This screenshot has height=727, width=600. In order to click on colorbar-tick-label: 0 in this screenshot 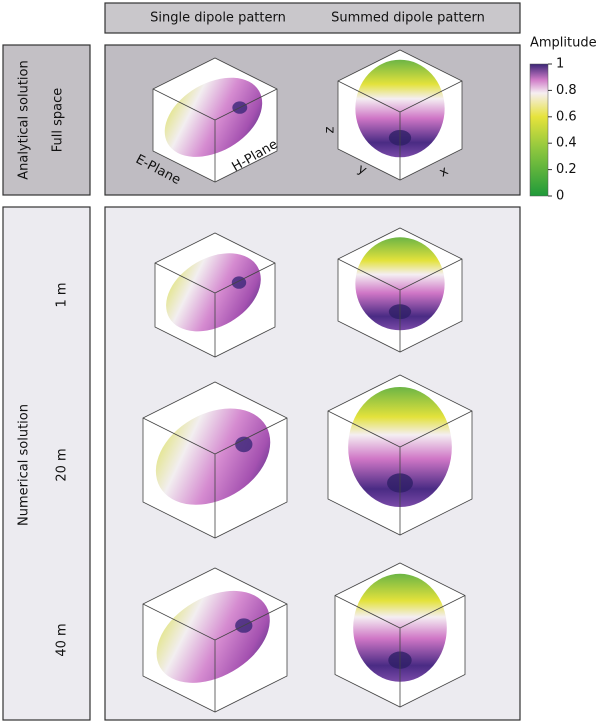, I will do `click(560, 196)`.